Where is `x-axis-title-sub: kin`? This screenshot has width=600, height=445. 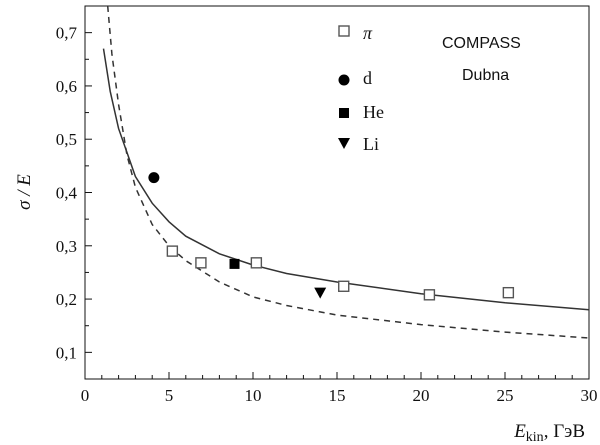 x-axis-title-sub: kin is located at coordinates (535, 437).